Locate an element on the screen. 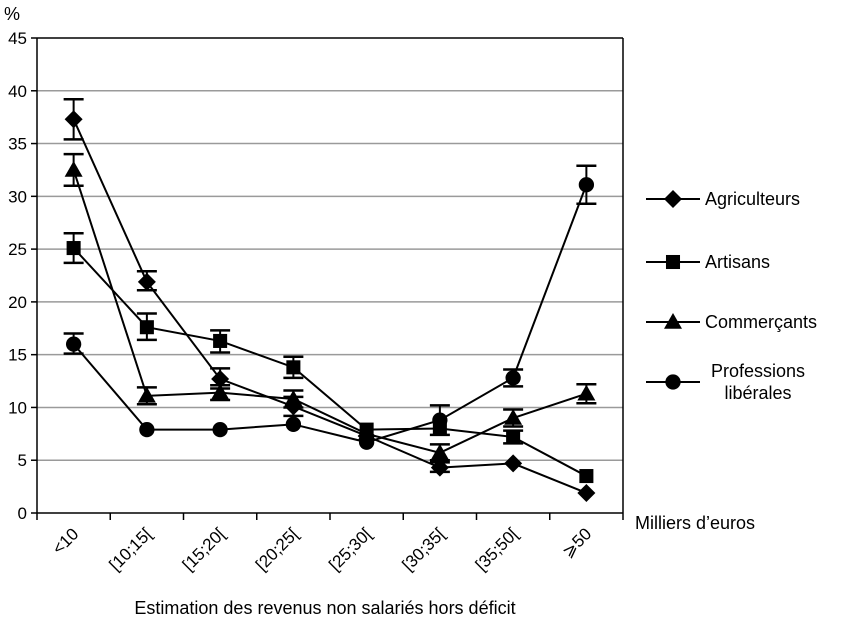  legend-label: Commerçants is located at coordinates (761, 322).